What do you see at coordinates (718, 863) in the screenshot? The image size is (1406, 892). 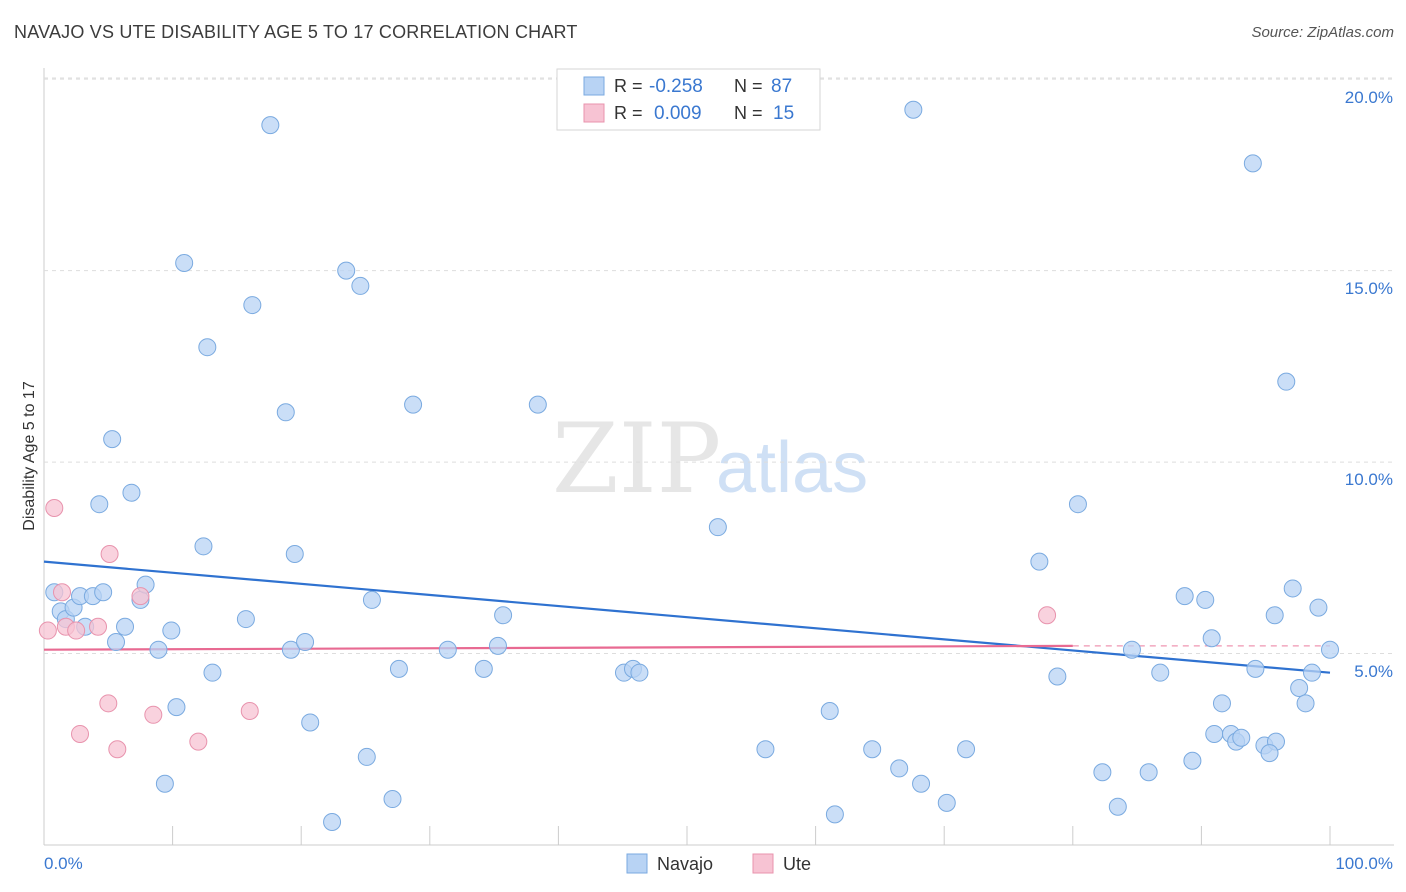 I see `series-legend: Navajo Ute` at bounding box center [718, 863].